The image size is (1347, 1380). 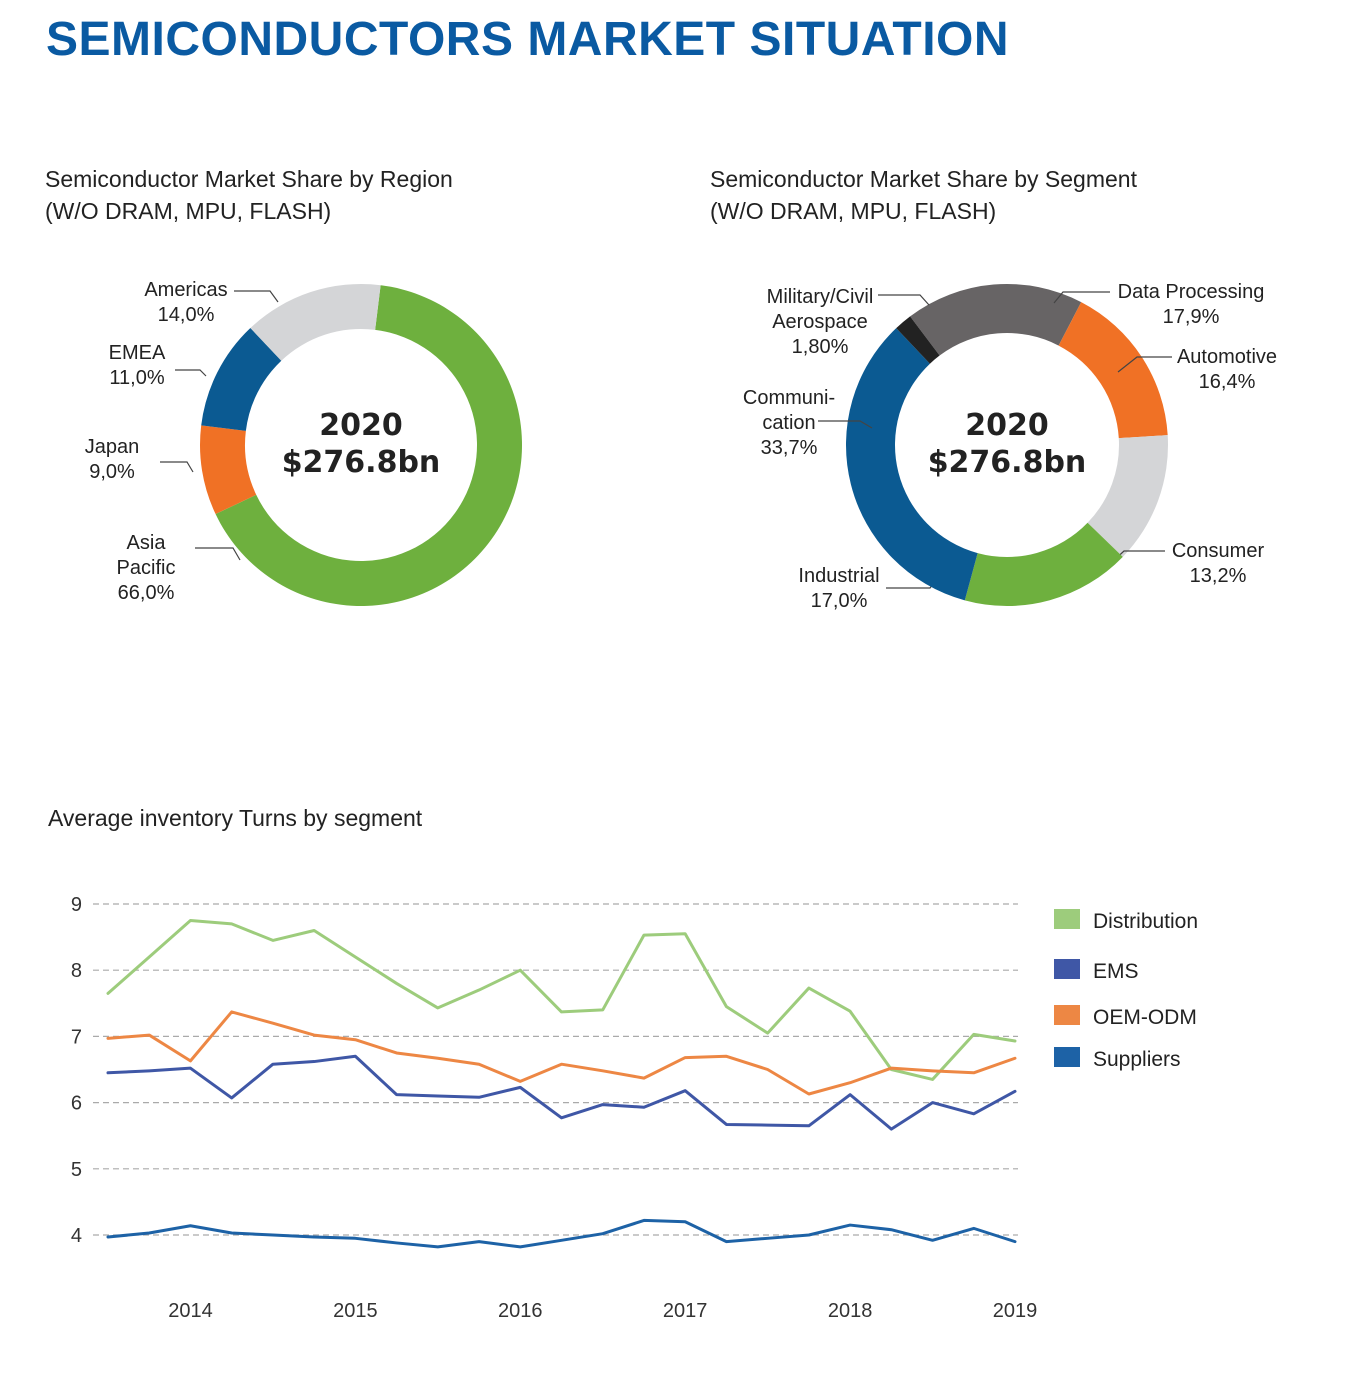 What do you see at coordinates (923, 179) in the screenshot?
I see `segment-chart-title-text: Semiconductor Market Share by Segment` at bounding box center [923, 179].